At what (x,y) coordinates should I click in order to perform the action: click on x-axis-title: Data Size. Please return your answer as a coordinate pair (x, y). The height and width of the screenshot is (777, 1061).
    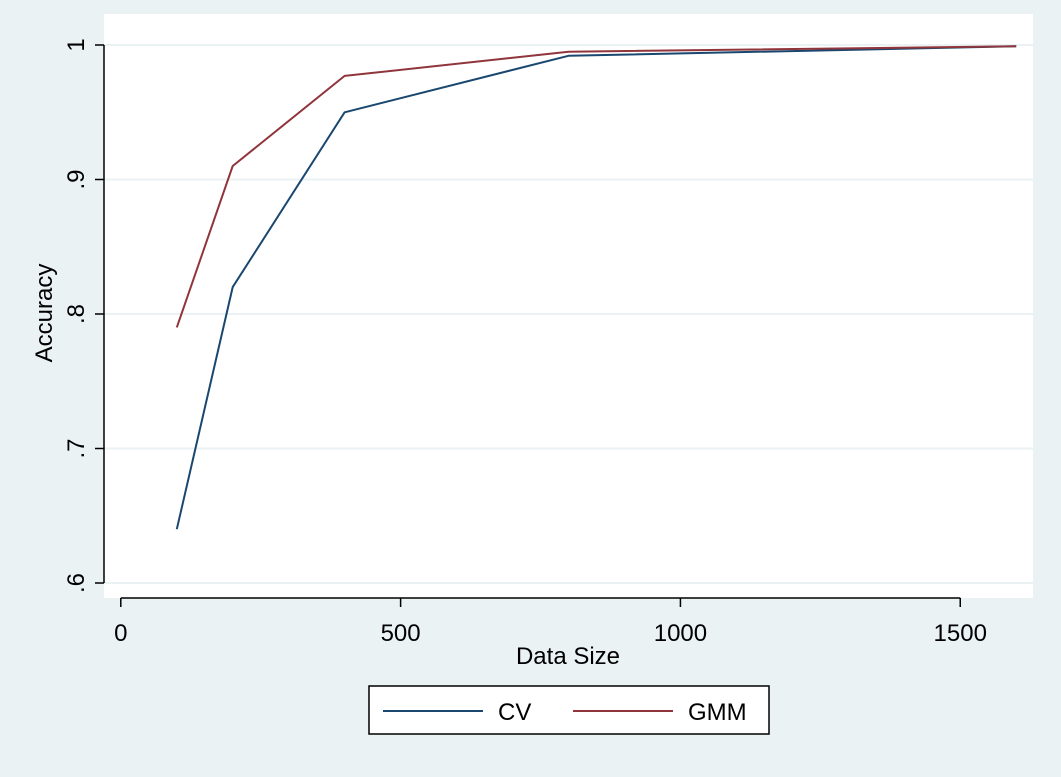
    Looking at the image, I should click on (568, 656).